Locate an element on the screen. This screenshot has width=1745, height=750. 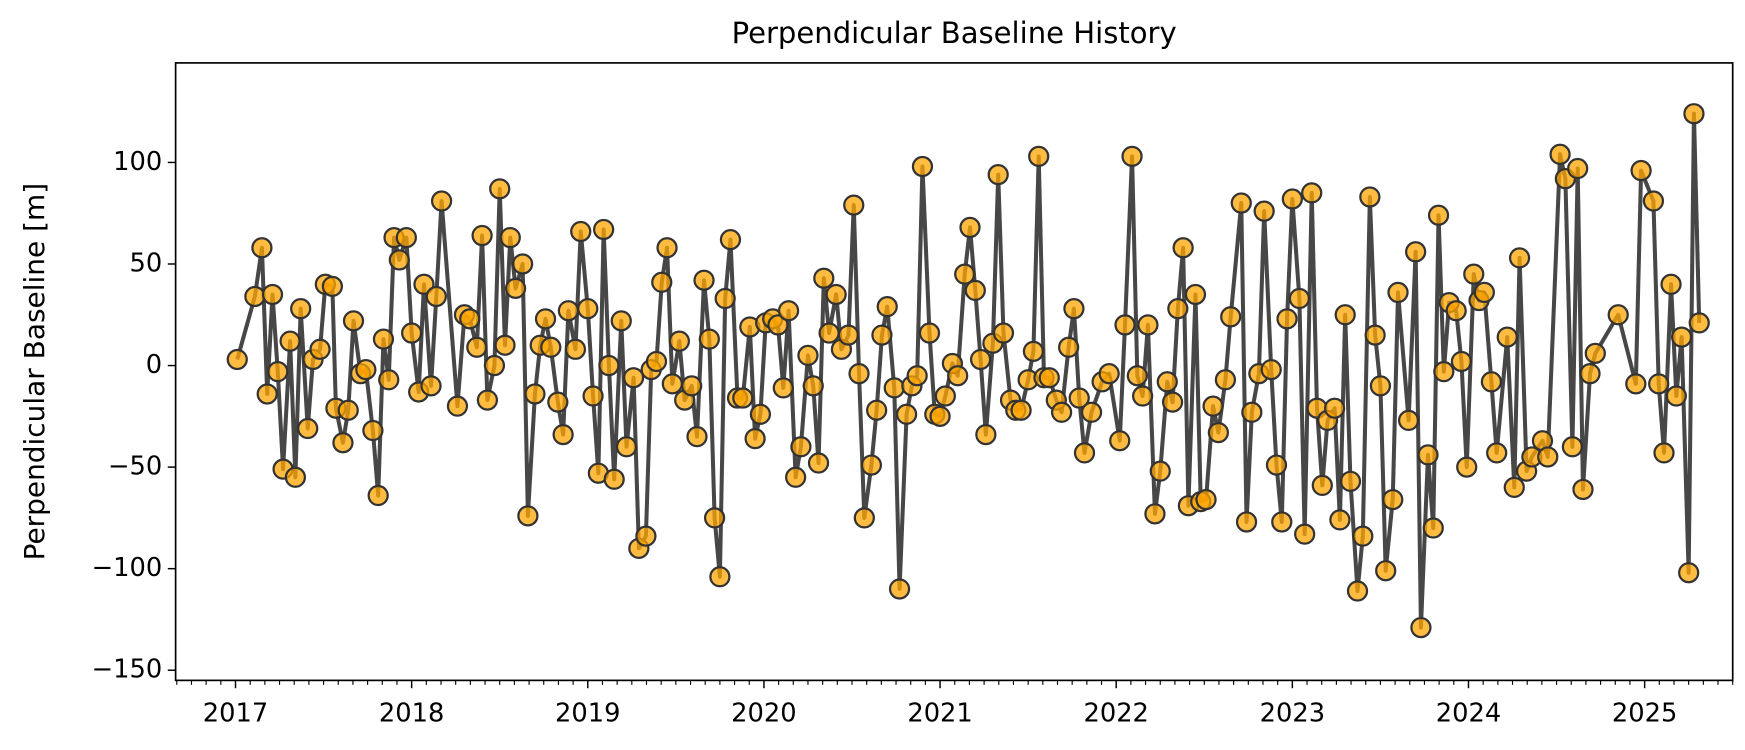
x-tick-label: 2021 is located at coordinates (939, 713).